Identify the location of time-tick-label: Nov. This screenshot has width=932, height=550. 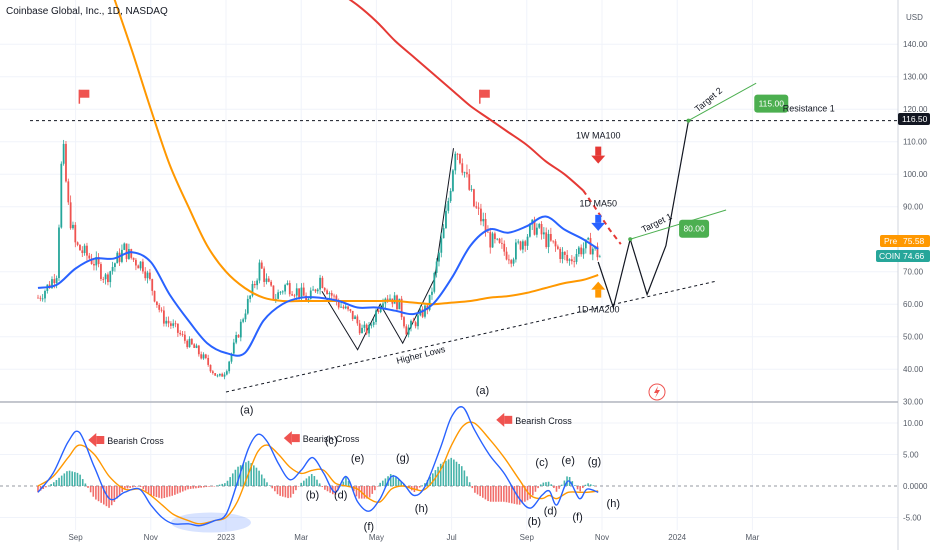
(151, 537).